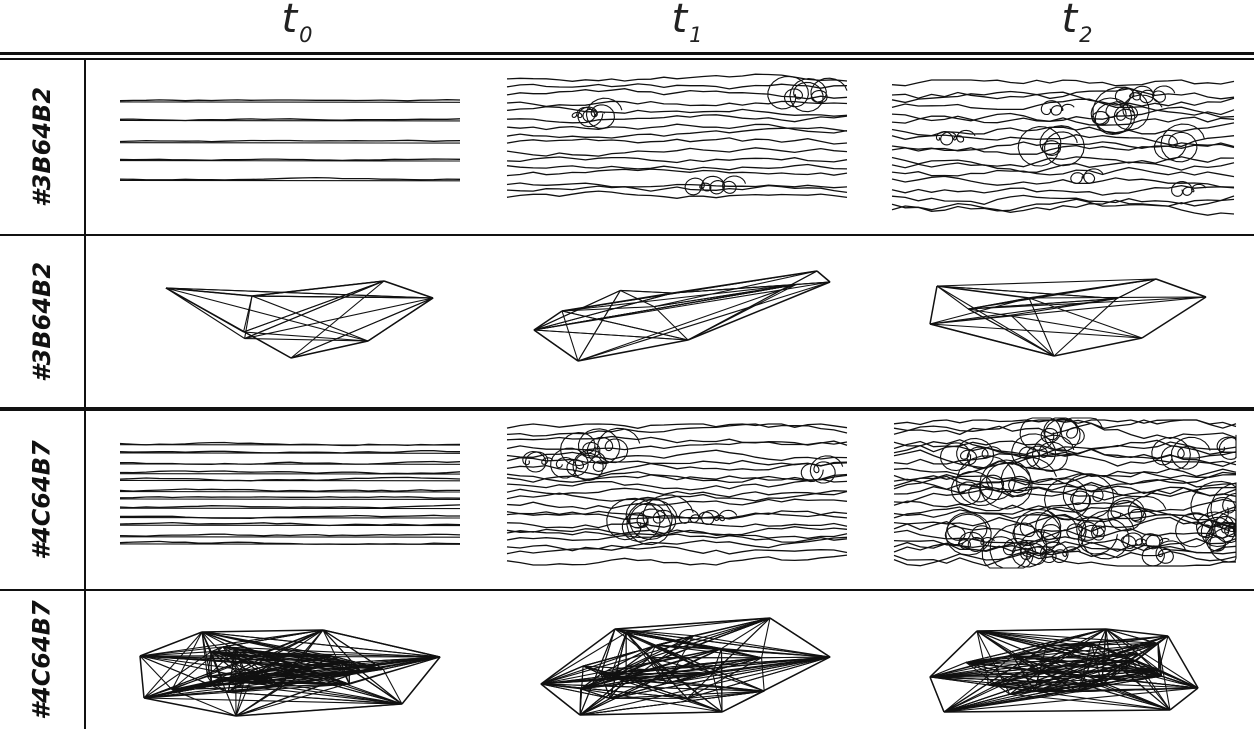  Describe the element at coordinates (306, 35) in the screenshot. I see `column-header-subscript: 0` at that location.